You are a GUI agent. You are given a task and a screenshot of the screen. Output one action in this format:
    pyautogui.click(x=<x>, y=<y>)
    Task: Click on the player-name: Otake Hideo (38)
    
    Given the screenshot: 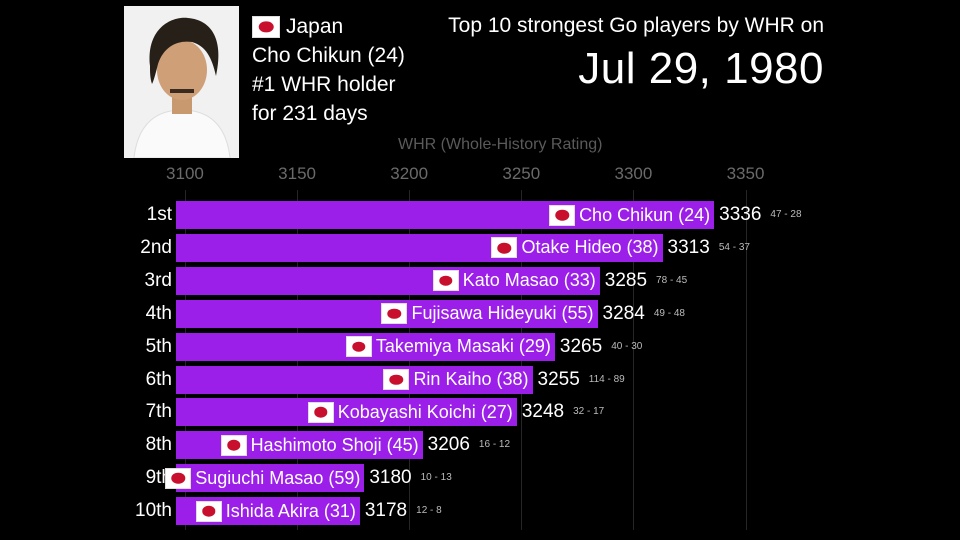 What is the action you would take?
    pyautogui.click(x=590, y=247)
    